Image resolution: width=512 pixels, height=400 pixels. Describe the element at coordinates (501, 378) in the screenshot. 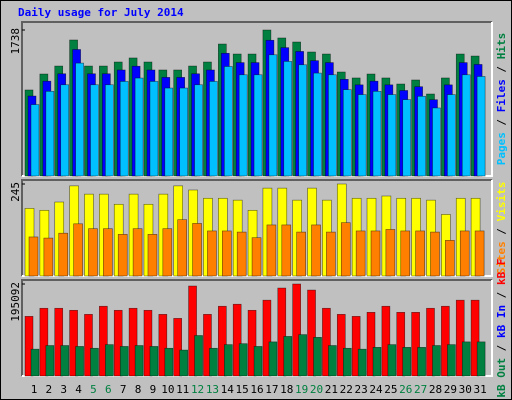

I see `legend-entry: kB Out` at that location.